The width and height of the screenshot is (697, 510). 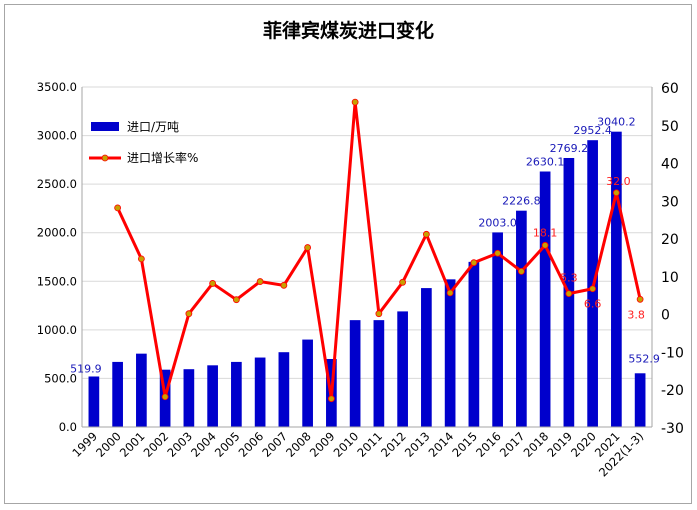 I want to click on bar-label: 3040.2, so click(x=616, y=122).